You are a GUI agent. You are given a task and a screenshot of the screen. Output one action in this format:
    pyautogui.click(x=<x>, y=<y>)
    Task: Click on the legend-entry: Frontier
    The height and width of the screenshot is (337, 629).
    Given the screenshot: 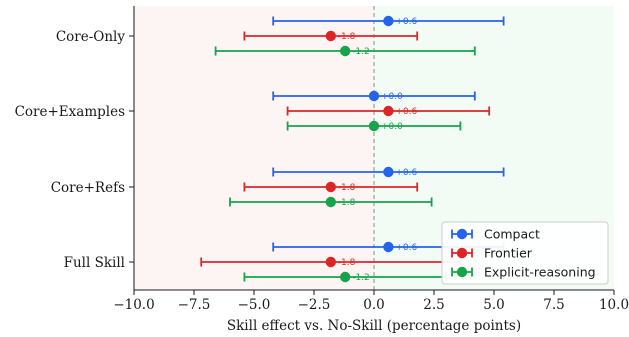 What is the action you would take?
    pyautogui.click(x=508, y=253)
    